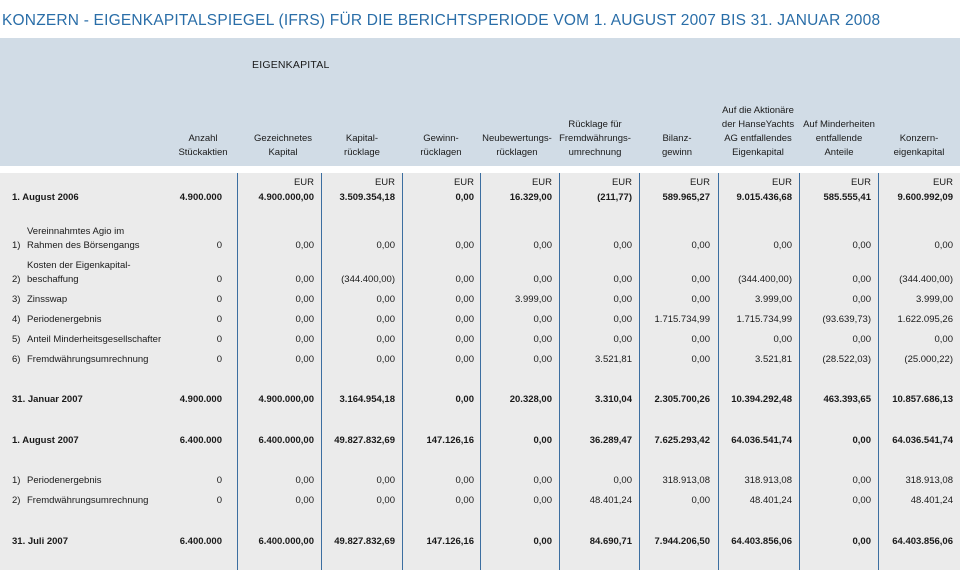  I want to click on column-header: Konzern- eigenkapital, so click(919, 145).